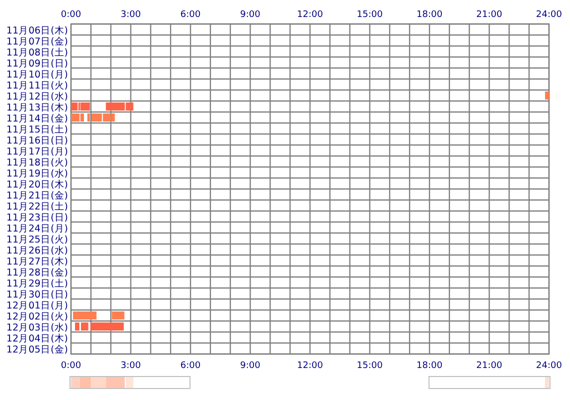  Describe the element at coordinates (37, 284) in the screenshot. I see `y-tick-label: 11月29日(土)` at that location.